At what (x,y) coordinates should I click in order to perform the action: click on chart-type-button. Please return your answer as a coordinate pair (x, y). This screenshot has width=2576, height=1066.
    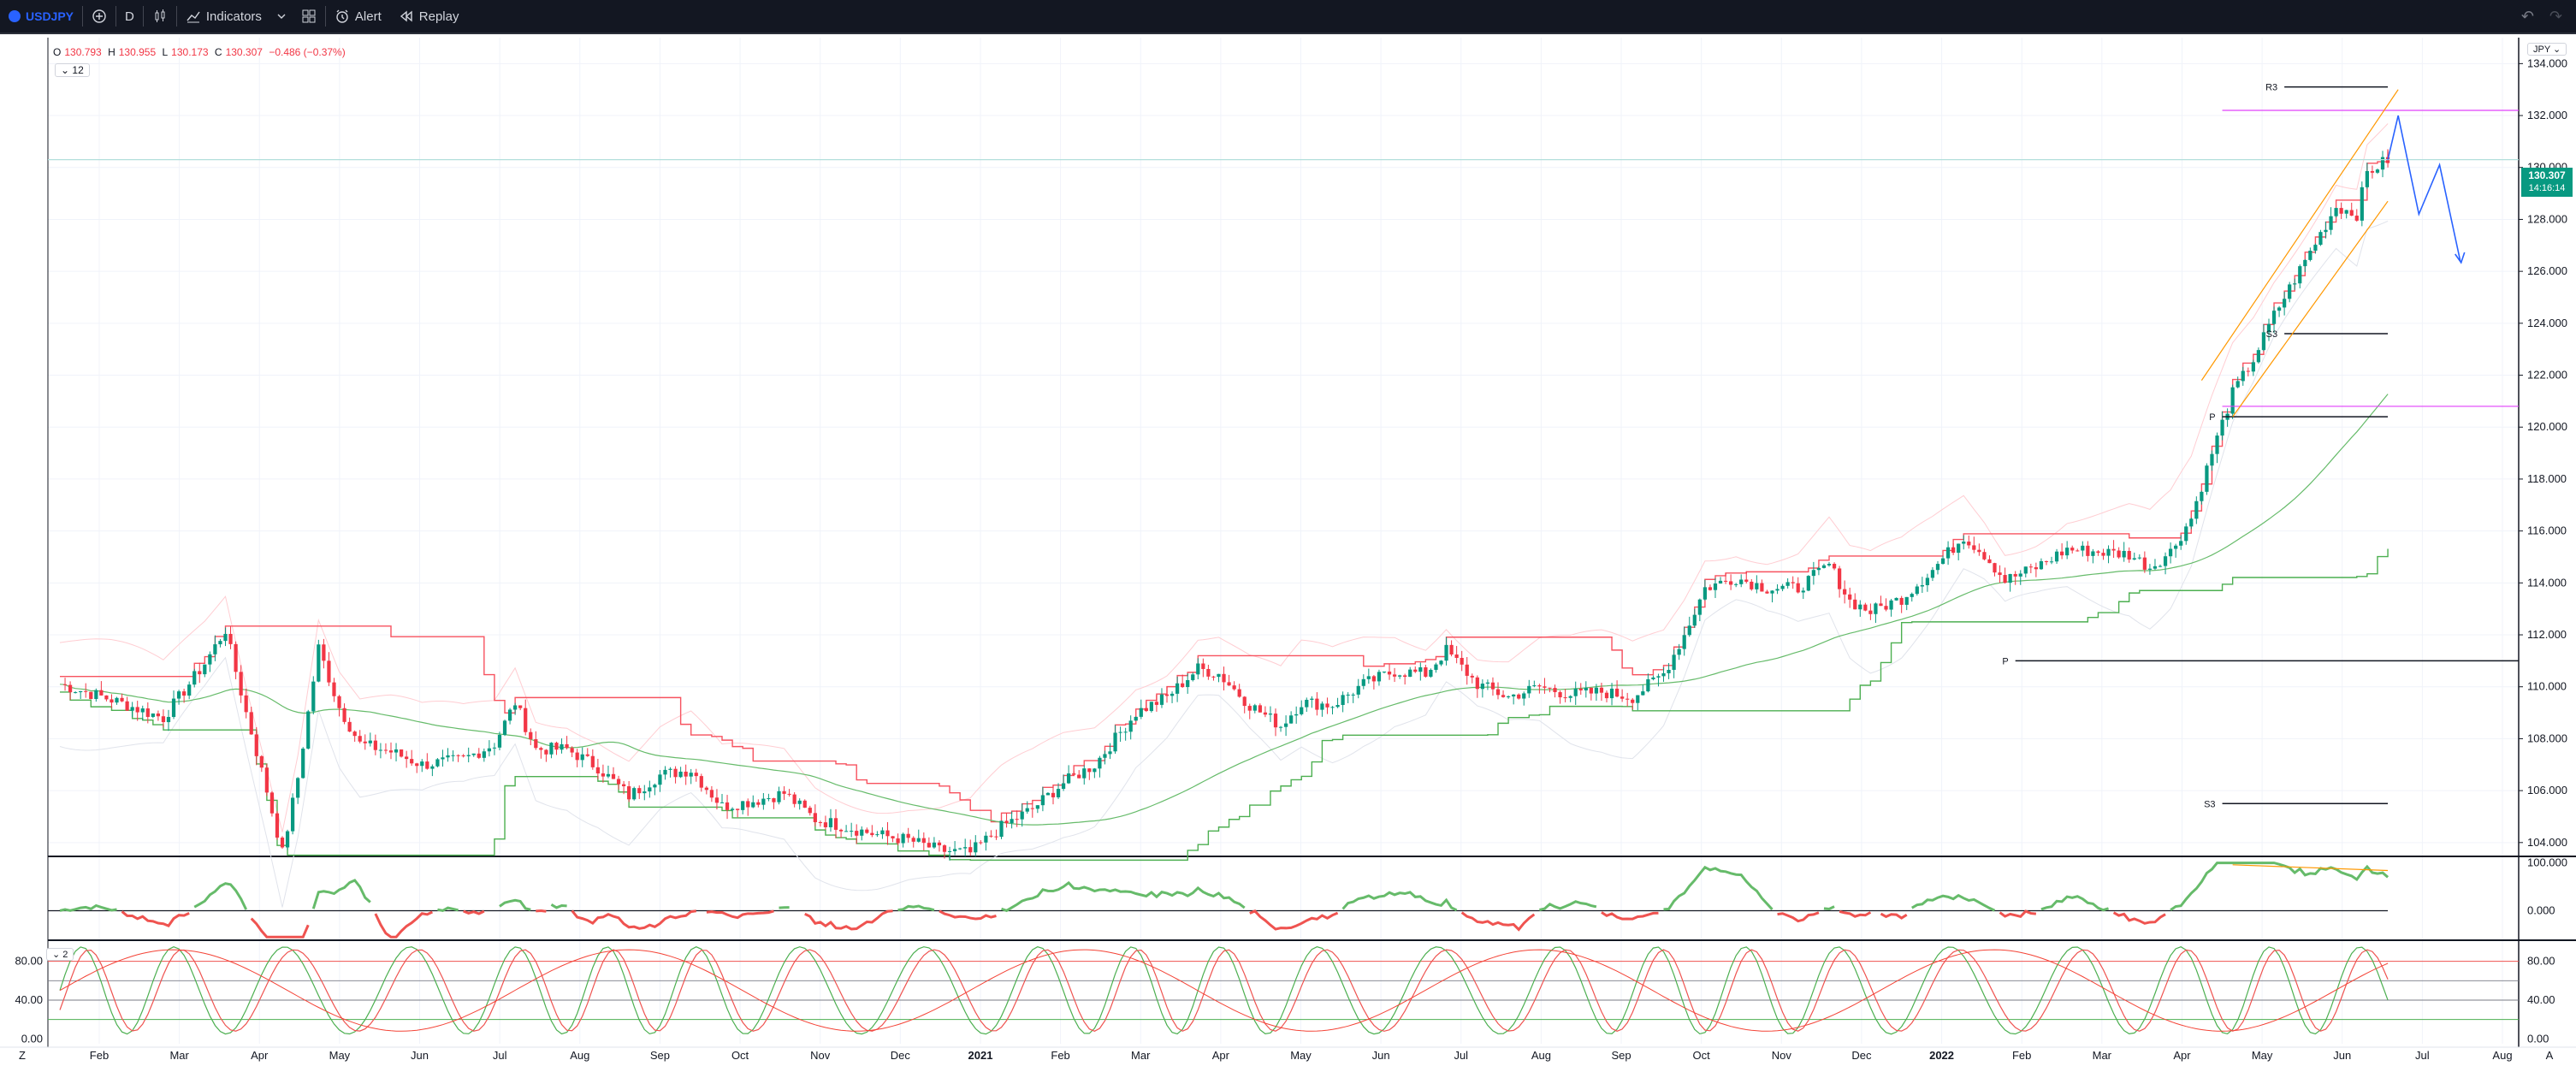
    Looking at the image, I should click on (160, 16).